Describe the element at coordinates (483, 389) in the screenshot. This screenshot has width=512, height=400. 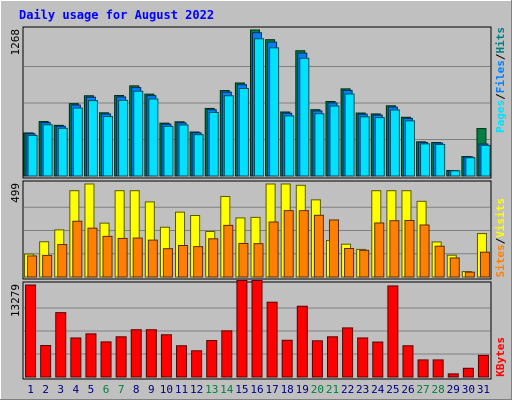
I see `day-label-31: 31` at that location.